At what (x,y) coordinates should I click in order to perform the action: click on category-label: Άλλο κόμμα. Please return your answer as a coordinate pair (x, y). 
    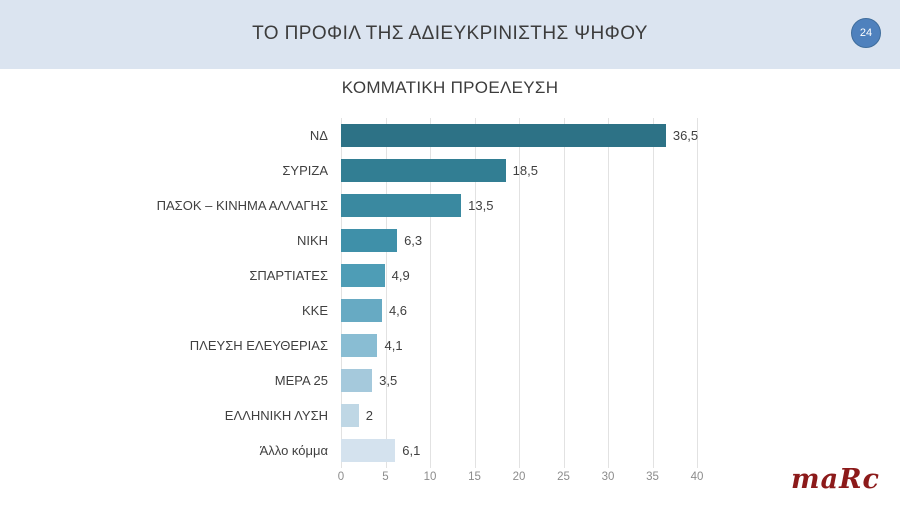
    Looking at the image, I should click on (293, 450).